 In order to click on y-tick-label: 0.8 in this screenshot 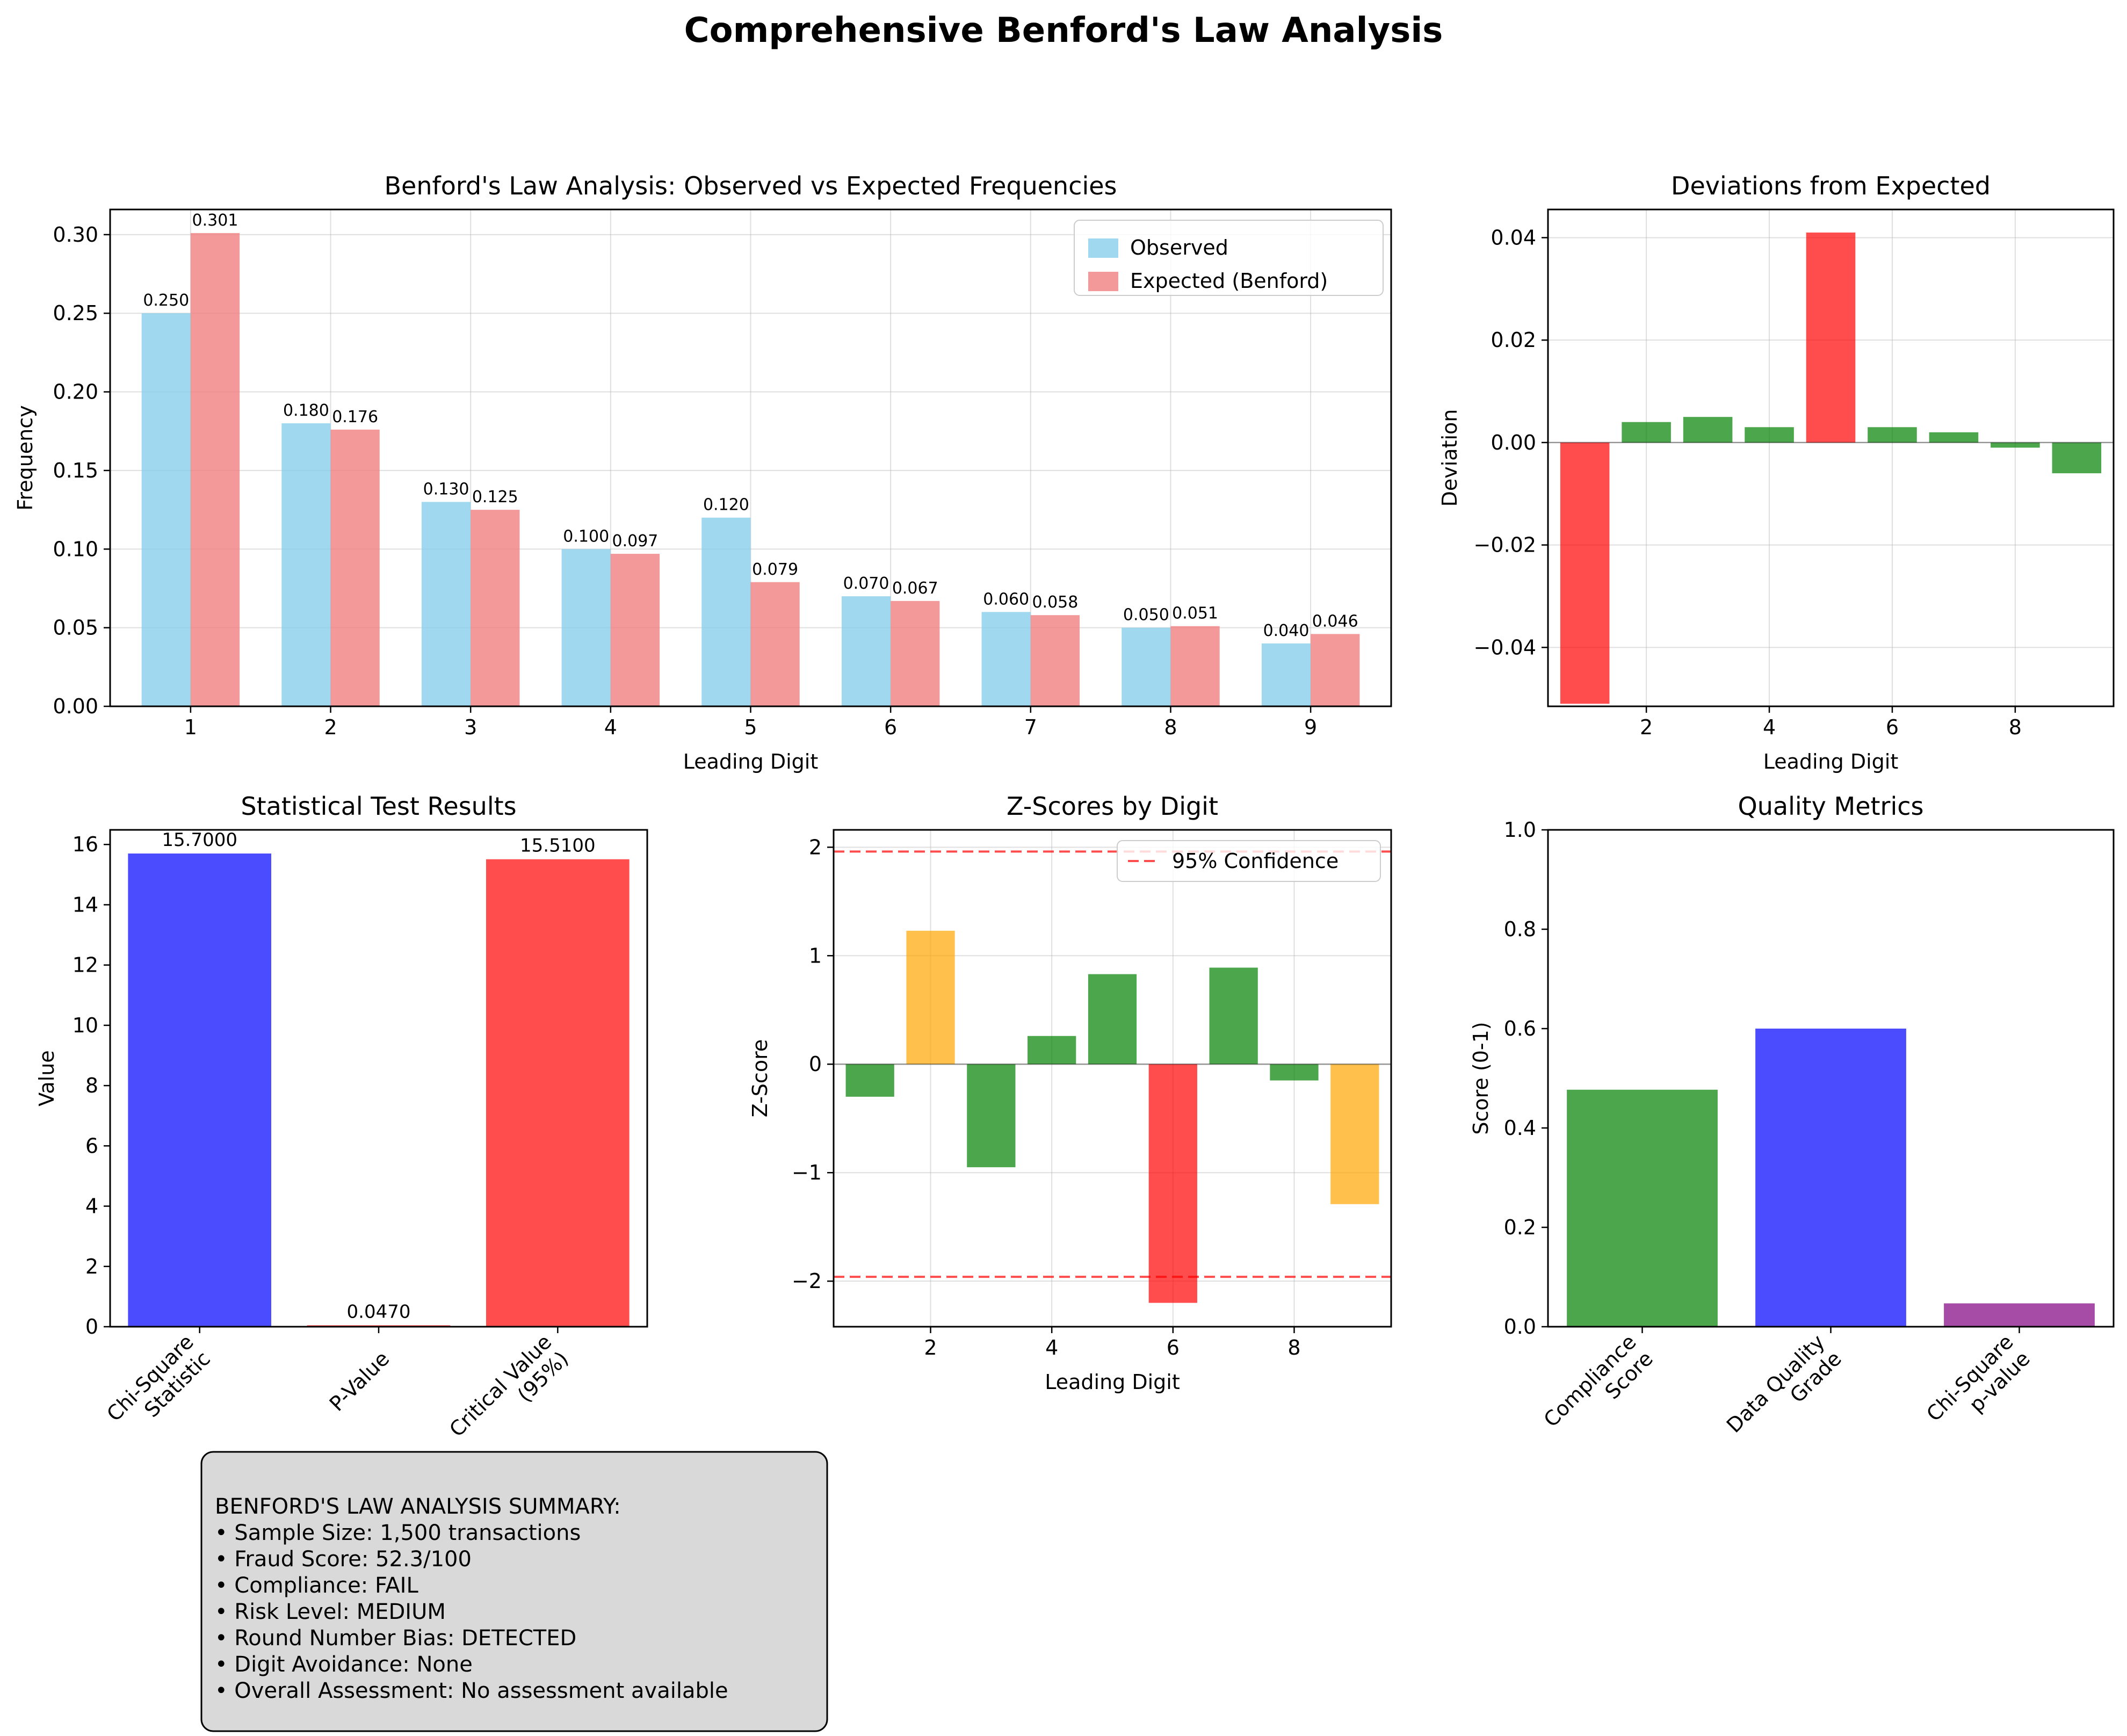, I will do `click(1520, 929)`.